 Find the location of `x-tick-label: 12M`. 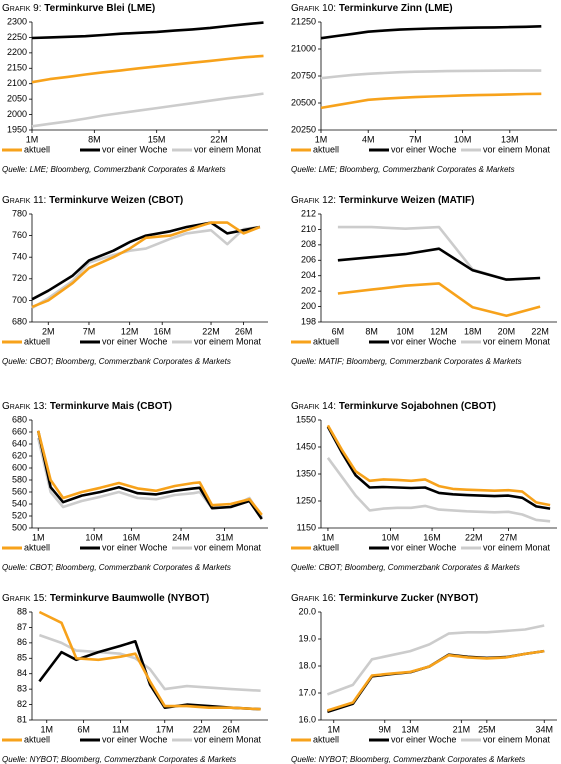

x-tick-label: 12M is located at coordinates (439, 331).